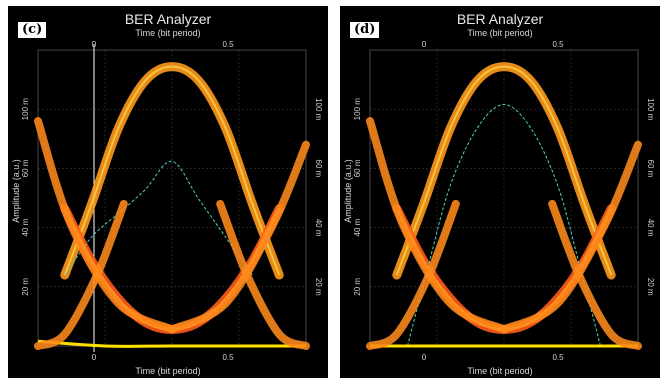 The image size is (668, 381). What do you see at coordinates (365, 30) in the screenshot?
I see `panel-label: (d)` at bounding box center [365, 30].